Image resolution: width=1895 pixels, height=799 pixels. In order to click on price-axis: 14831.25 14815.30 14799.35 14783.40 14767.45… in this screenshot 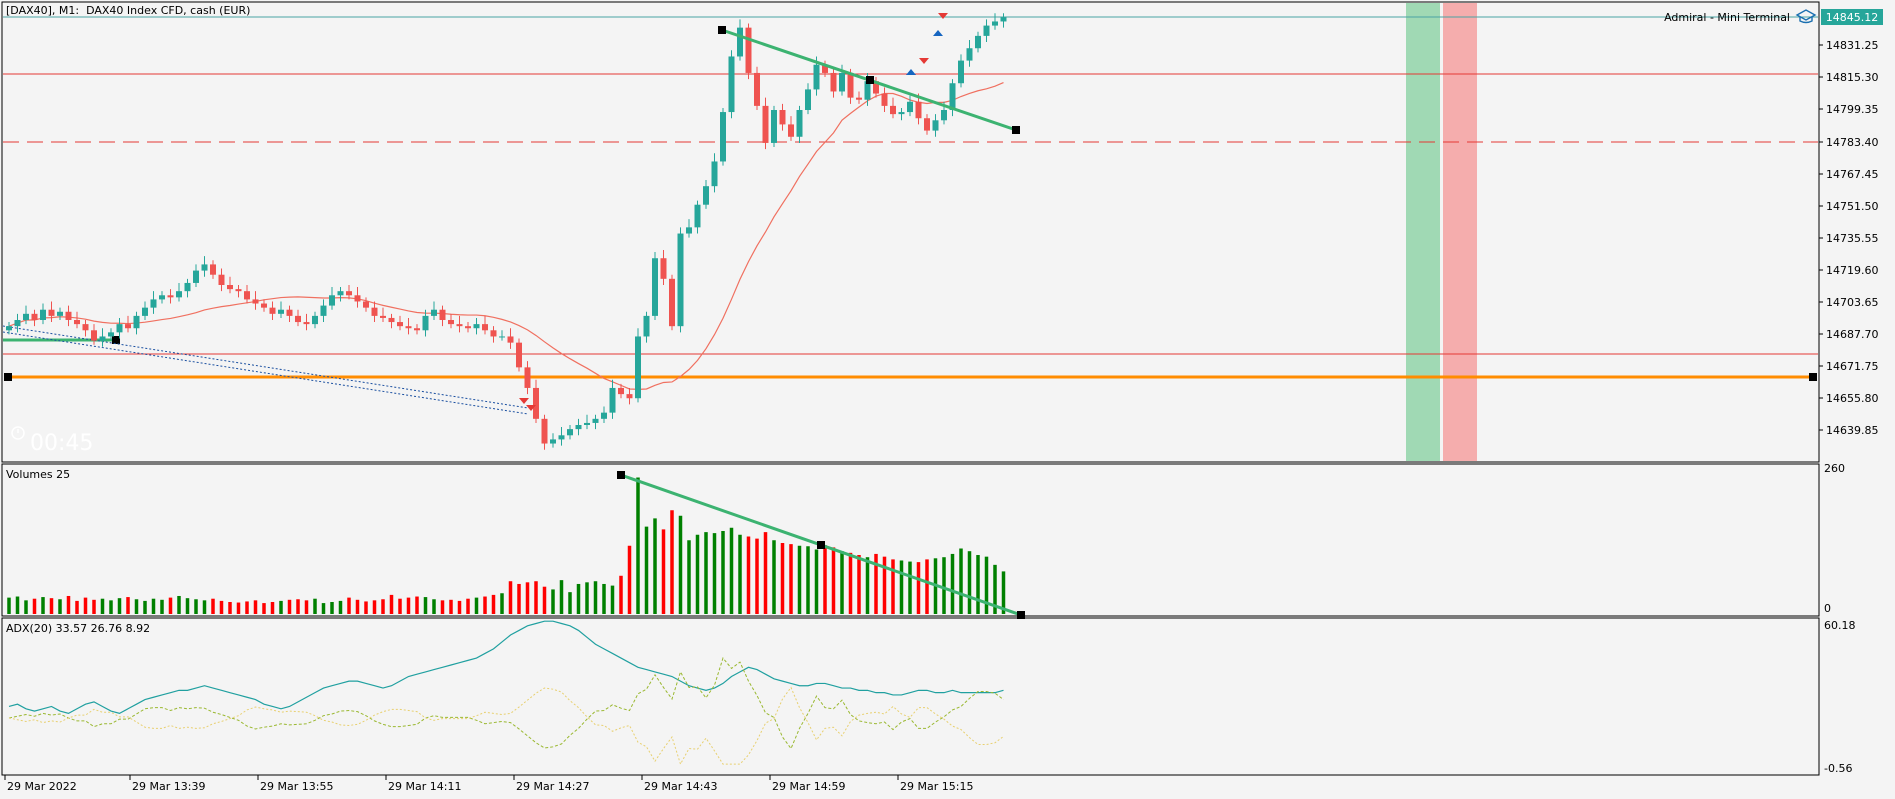, I will do `click(1849, 238)`.